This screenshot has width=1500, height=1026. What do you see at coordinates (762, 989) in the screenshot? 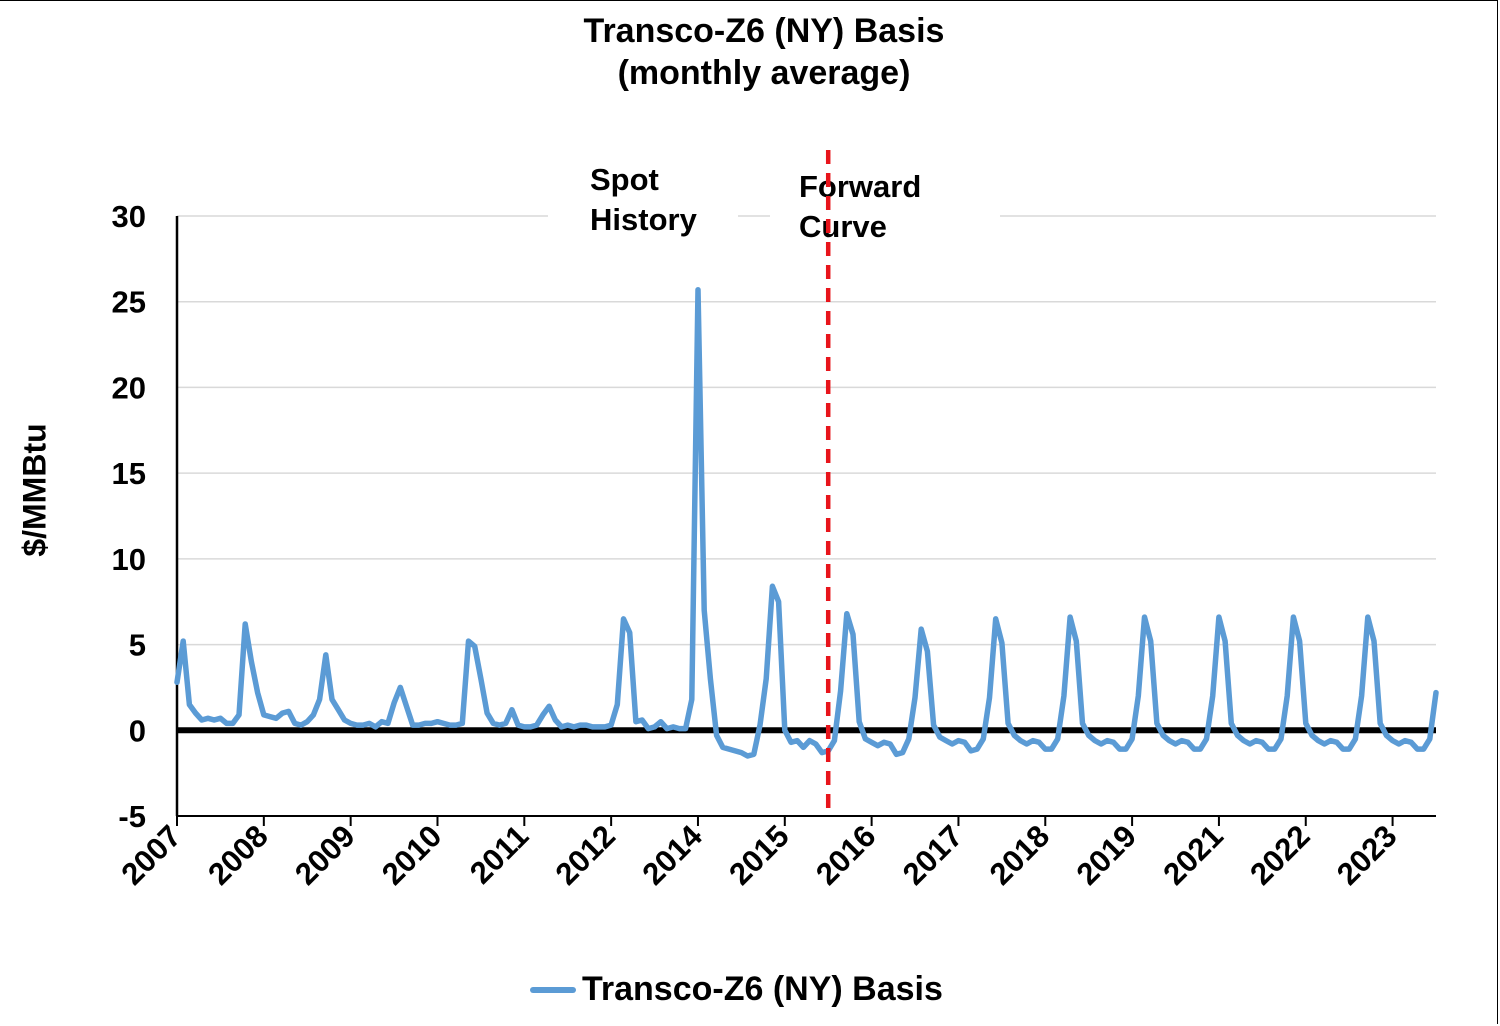
I see `legend-label: Transco-Z6 (NY) Basis` at bounding box center [762, 989].